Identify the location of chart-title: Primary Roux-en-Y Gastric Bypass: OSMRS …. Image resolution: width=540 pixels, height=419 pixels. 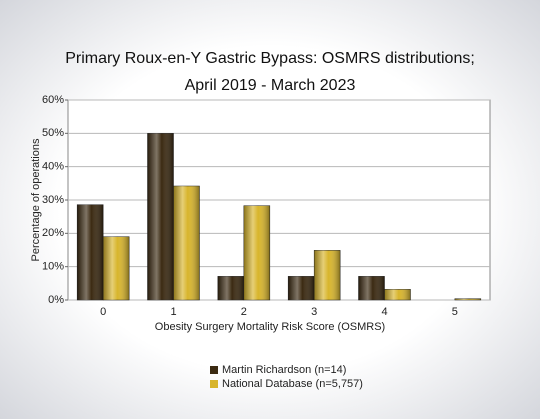
(270, 58).